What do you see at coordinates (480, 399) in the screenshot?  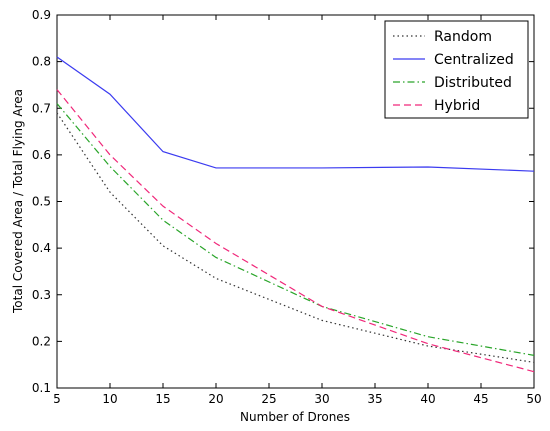 I see `x-tick-label: 45` at bounding box center [480, 399].